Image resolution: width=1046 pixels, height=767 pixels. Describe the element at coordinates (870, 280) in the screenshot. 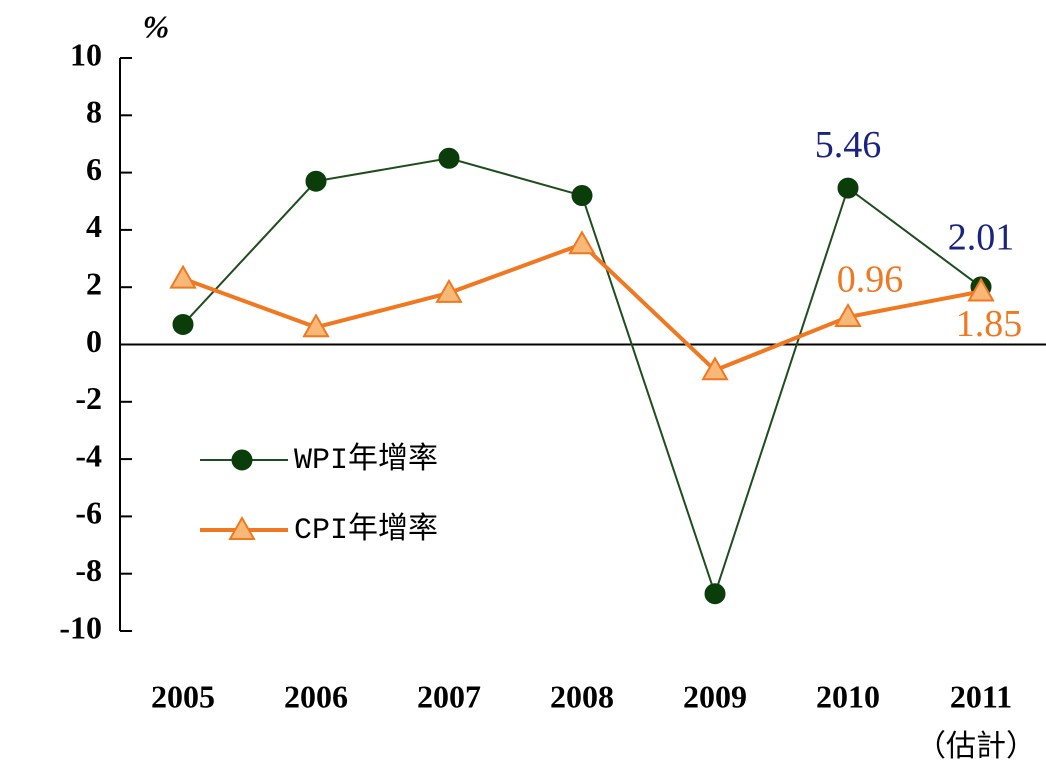

I see `data-label: 0.96` at that location.